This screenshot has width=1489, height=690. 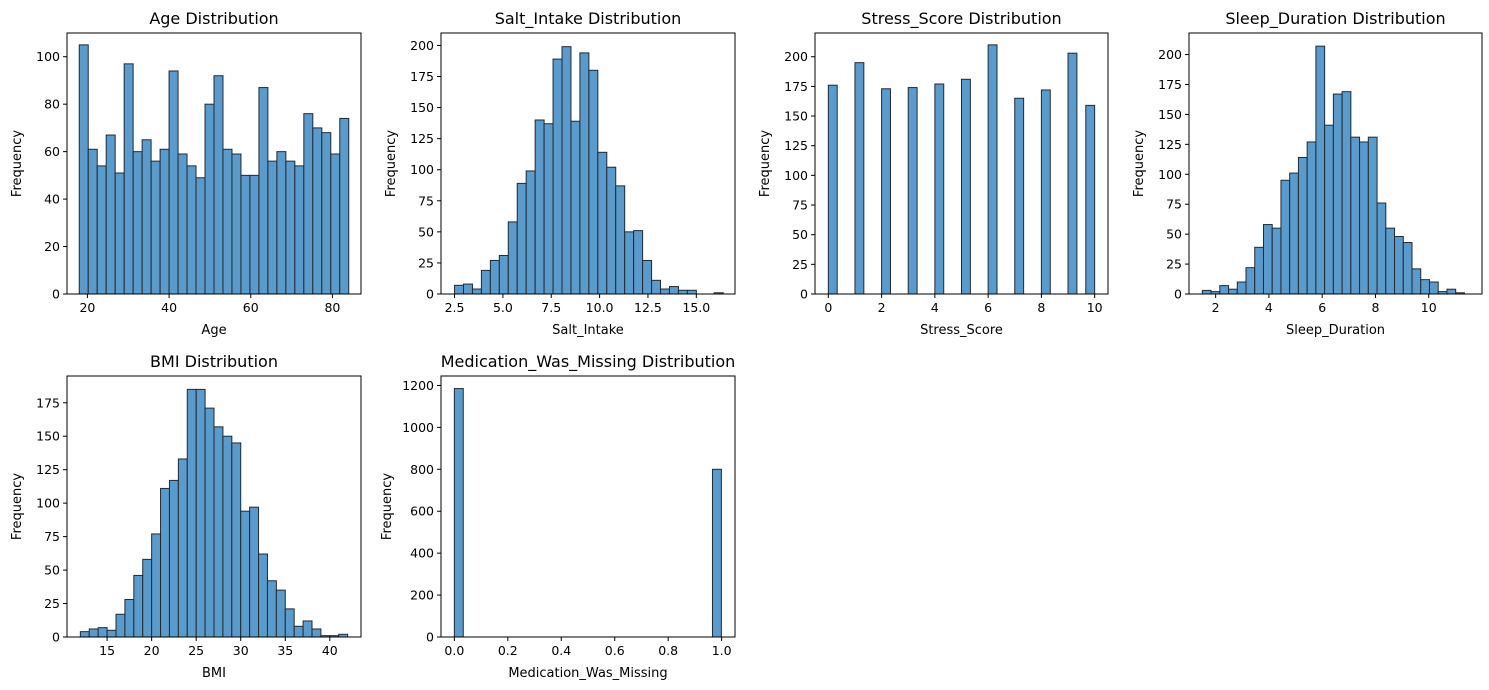 I want to click on x-axis-label: Medication_Was_Missing, so click(x=587, y=673).